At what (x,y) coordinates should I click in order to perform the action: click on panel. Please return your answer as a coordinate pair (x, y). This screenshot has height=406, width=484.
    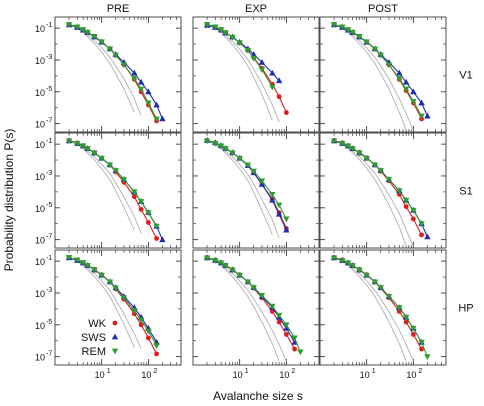
    Looking at the image, I should click on (383, 74).